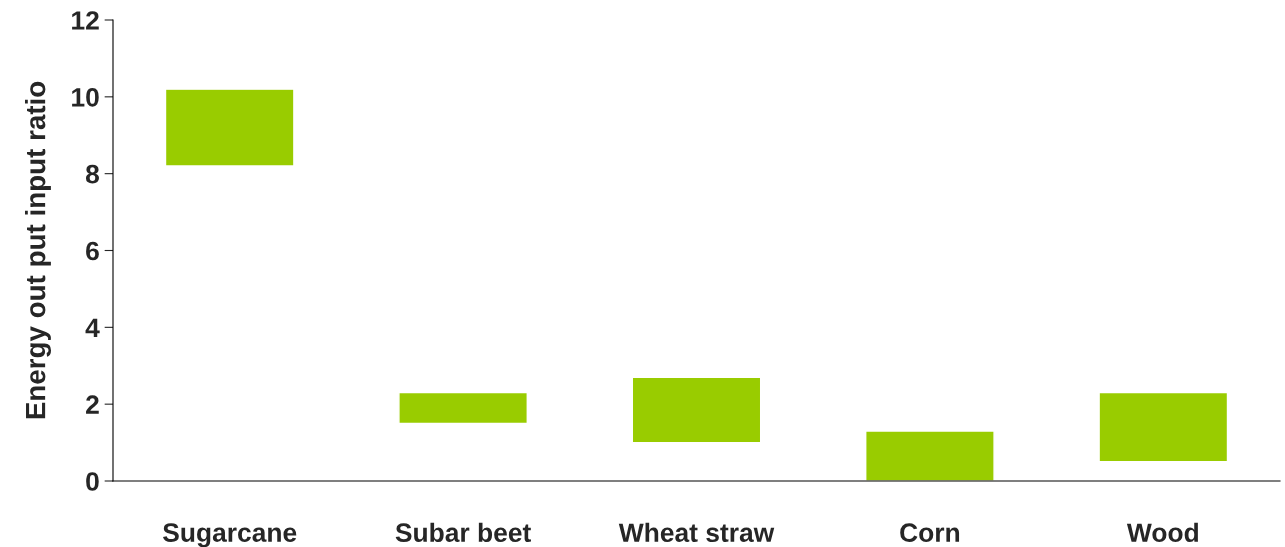 The height and width of the screenshot is (547, 1285). What do you see at coordinates (92, 327) in the screenshot?
I see `y-tick-label: 4` at bounding box center [92, 327].